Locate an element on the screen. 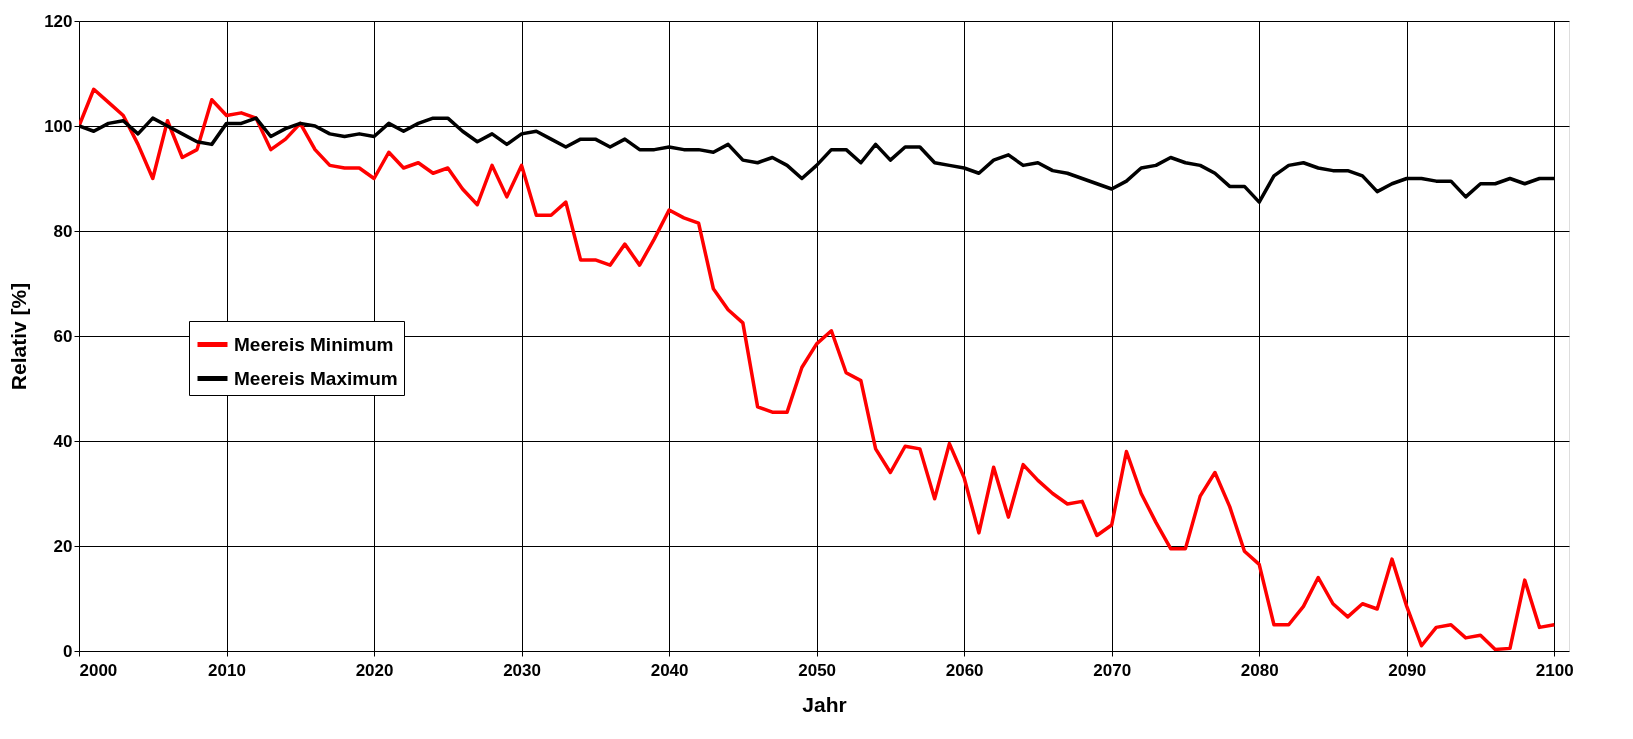 The width and height of the screenshot is (1633, 739). x-tick-label: 2100 is located at coordinates (1554, 670).